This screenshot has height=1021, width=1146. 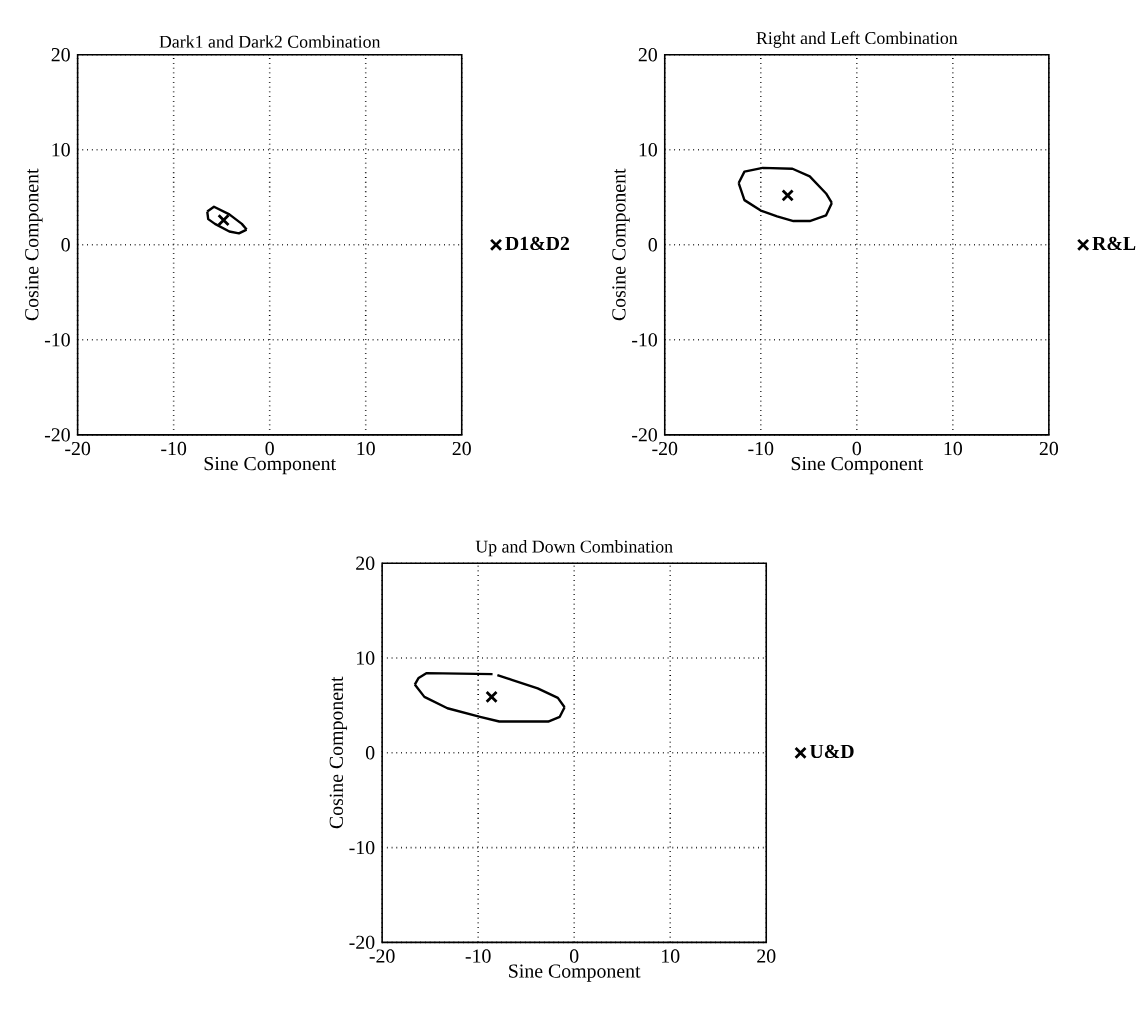 I want to click on legend-label: D1&D2, so click(x=537, y=243).